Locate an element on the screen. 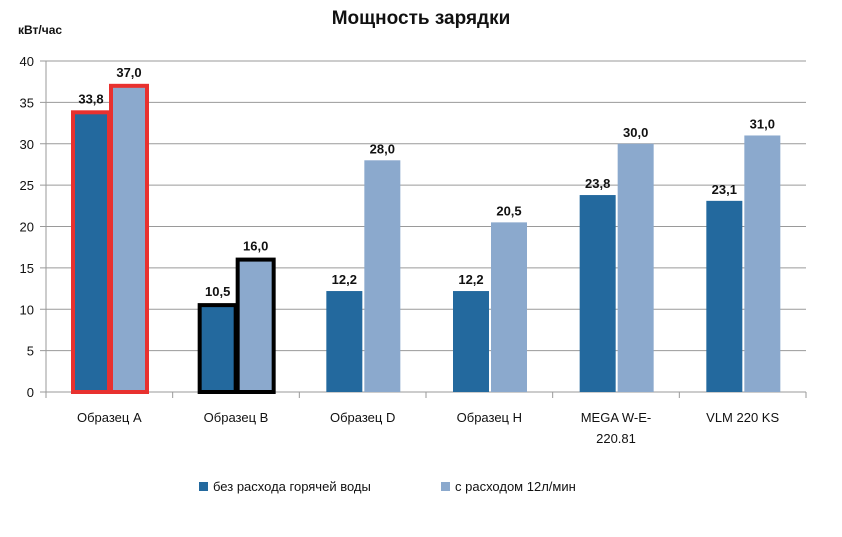 This screenshot has width=842, height=537. y-tick-label: 5 is located at coordinates (30, 351).